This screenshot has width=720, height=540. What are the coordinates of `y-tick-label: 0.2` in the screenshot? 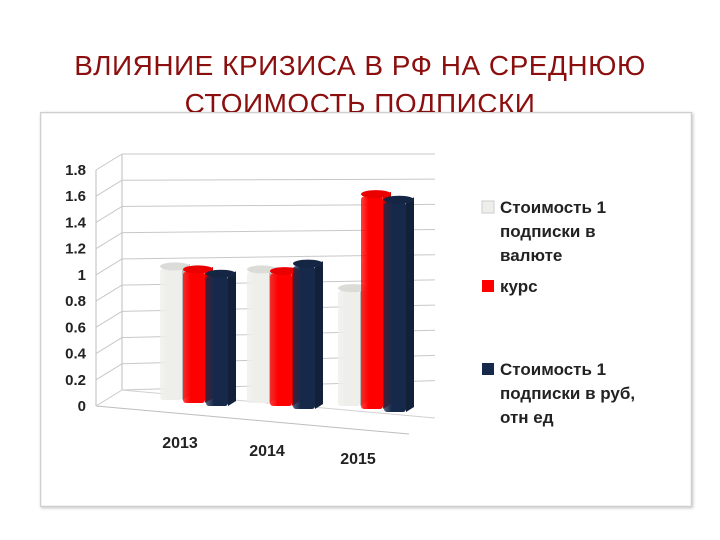 It's located at (75, 380).